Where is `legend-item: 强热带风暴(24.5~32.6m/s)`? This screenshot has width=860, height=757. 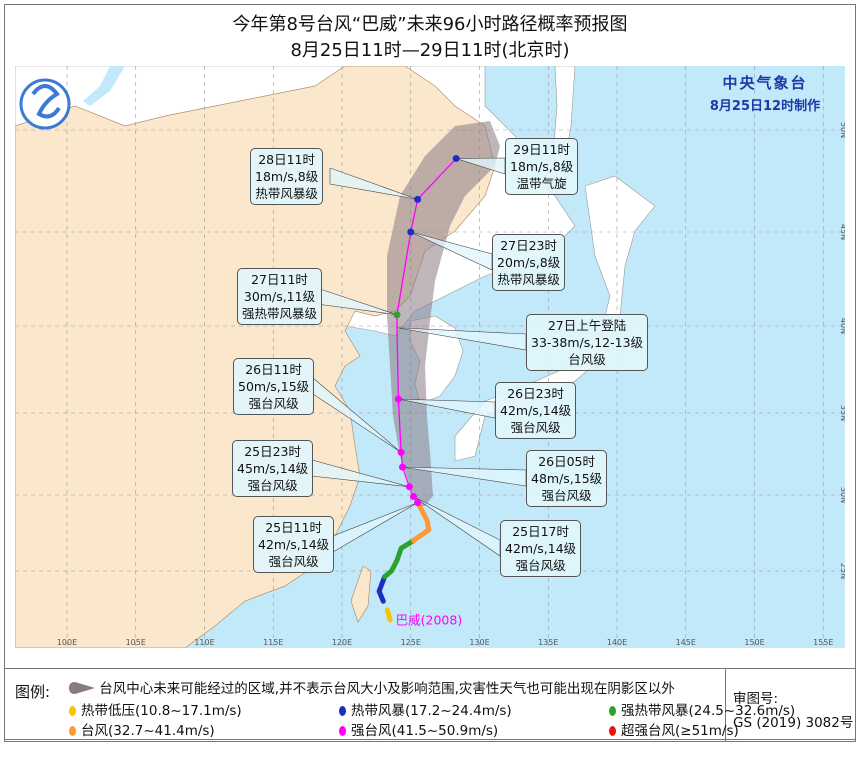 legend-item: 强热带风暴(24.5~32.6m/s) is located at coordinates (702, 709).